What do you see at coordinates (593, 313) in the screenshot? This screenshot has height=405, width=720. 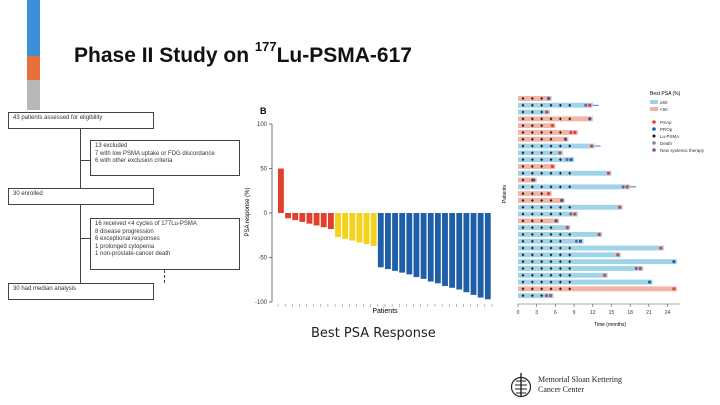 I see `x-tick-label: 12` at bounding box center [593, 313].